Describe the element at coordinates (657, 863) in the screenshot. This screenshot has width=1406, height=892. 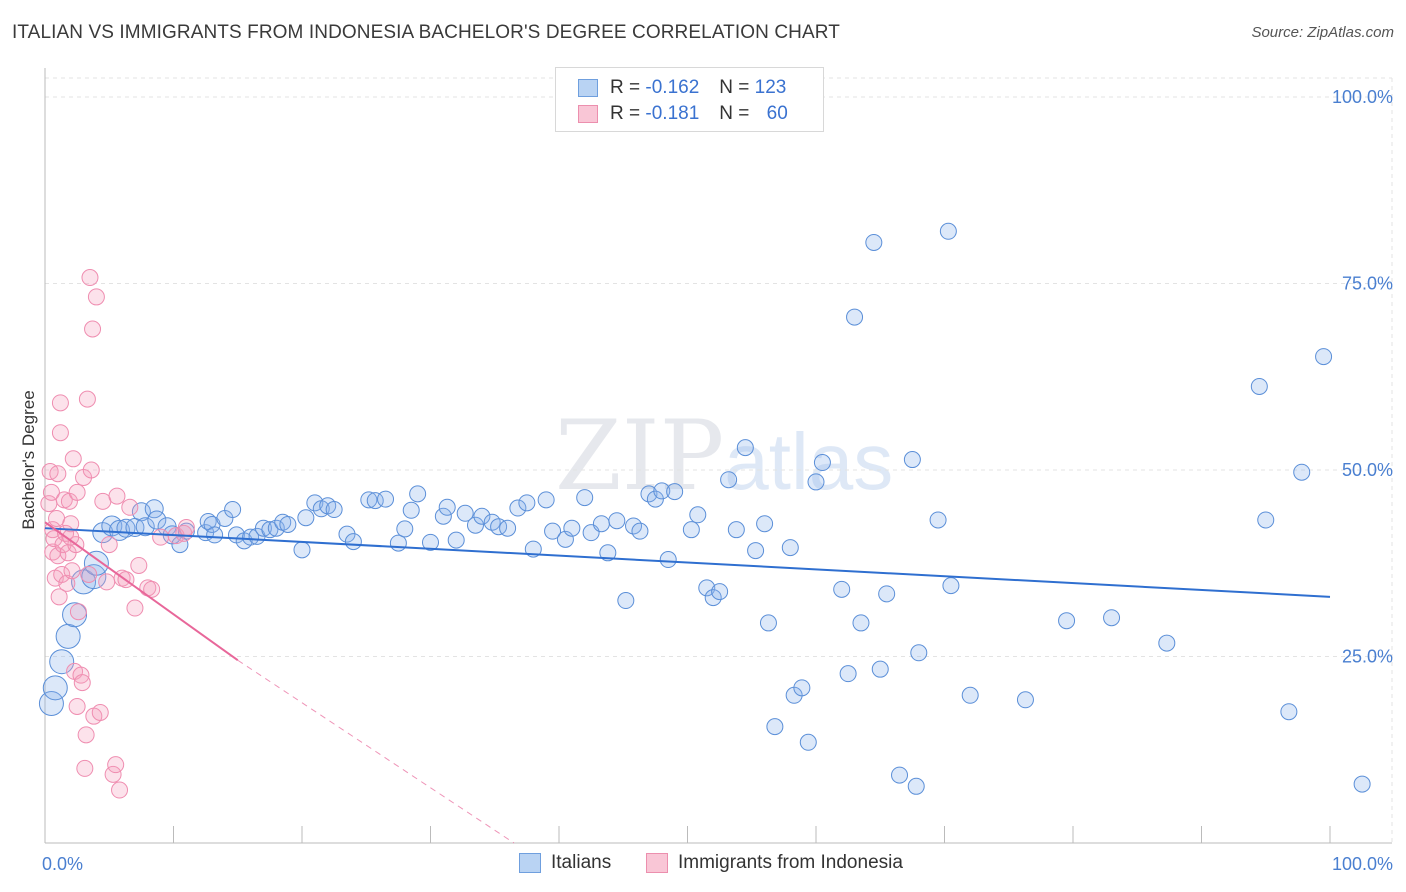
I see `bottom-legend-swatch-indonesia` at that location.